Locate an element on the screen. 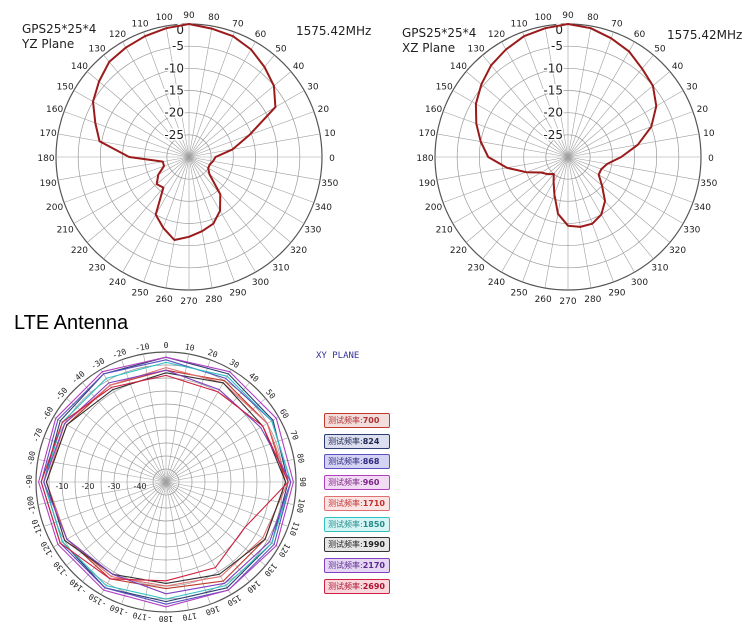  xz-angle-tick-label: 260 is located at coordinates (543, 300).